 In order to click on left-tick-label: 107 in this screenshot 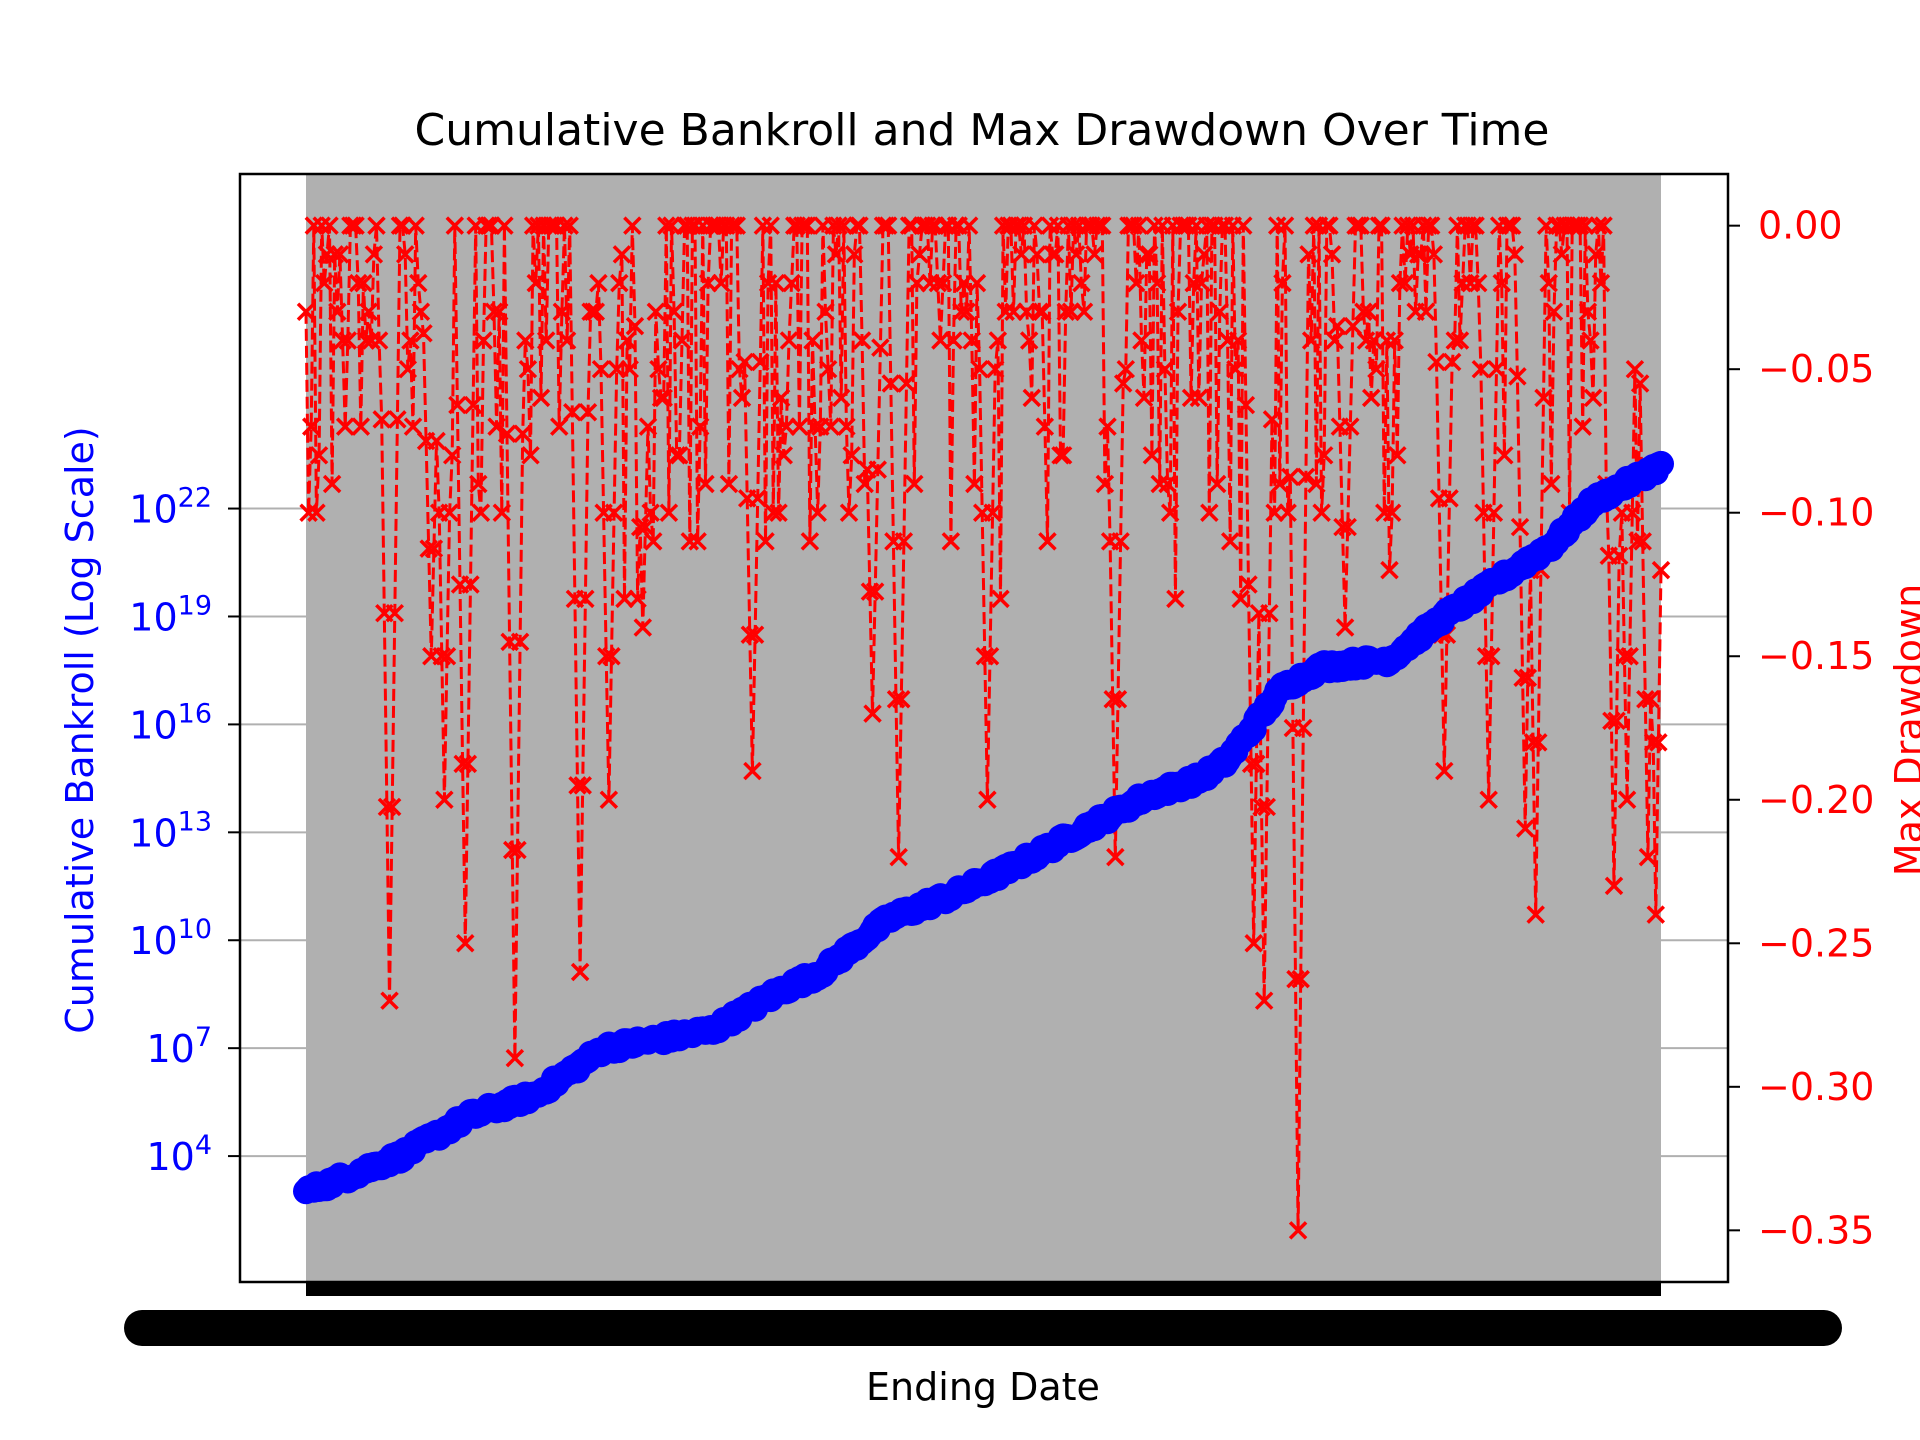, I will do `click(179, 1046)`.